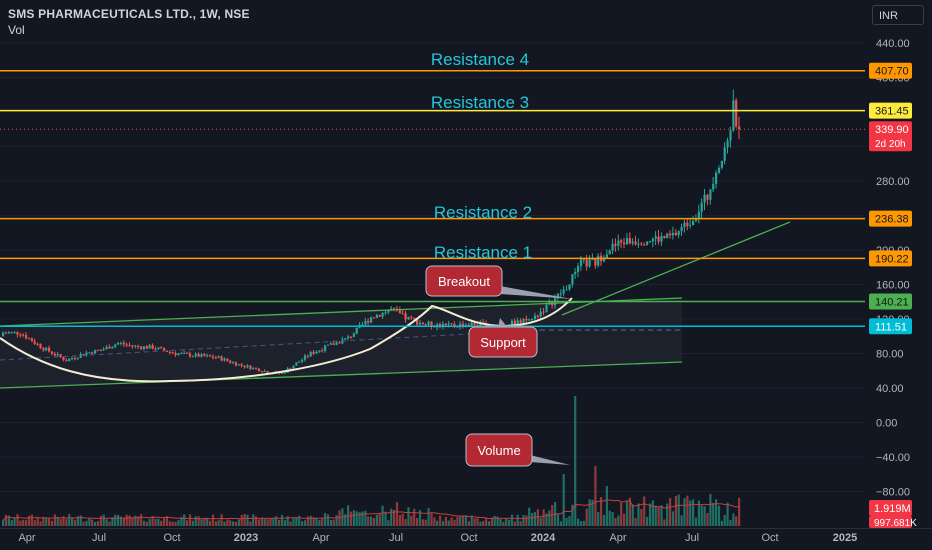 The image size is (932, 550). I want to click on time-tick-label: Apr, so click(320, 538).